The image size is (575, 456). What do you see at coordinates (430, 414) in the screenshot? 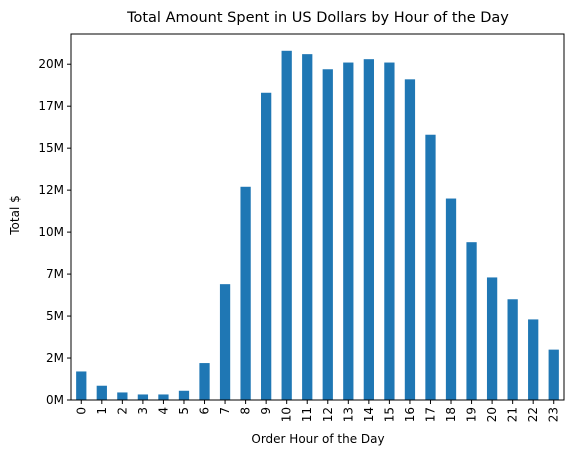
I see `x-tick-label: 17` at bounding box center [430, 414].